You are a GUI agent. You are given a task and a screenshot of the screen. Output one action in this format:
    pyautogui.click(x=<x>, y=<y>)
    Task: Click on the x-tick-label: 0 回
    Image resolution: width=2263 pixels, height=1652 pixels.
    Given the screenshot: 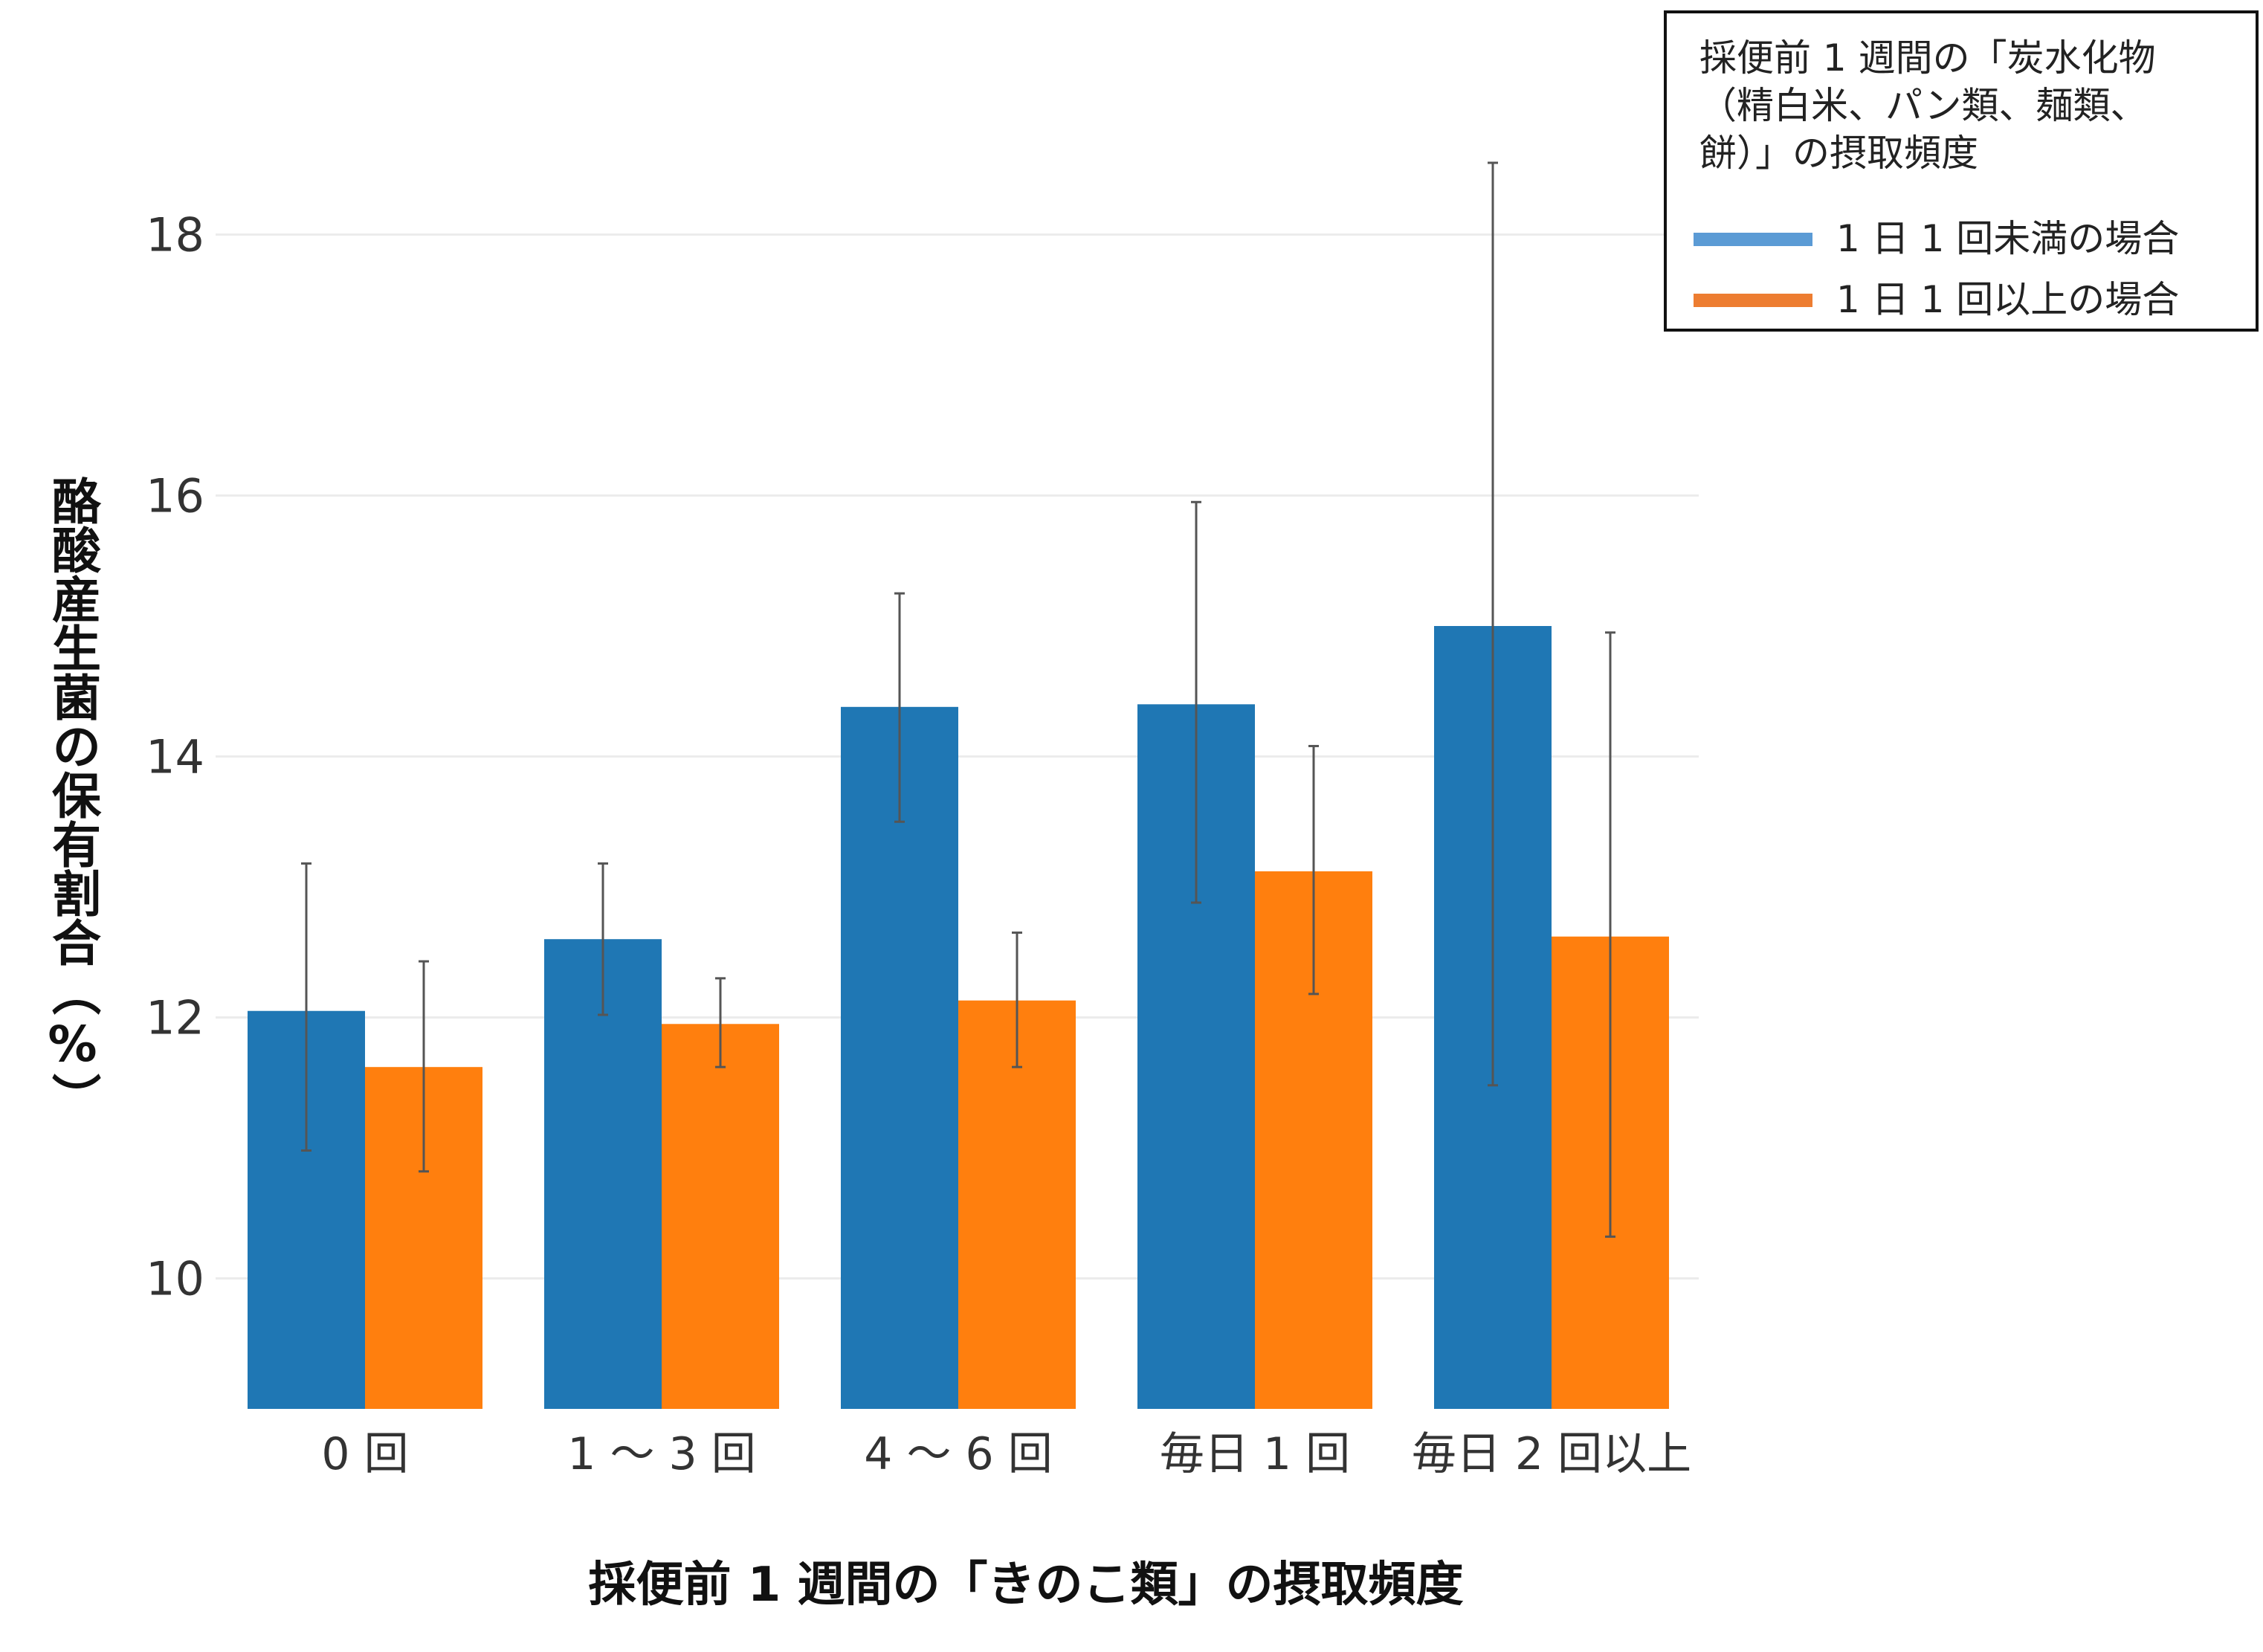 What is the action you would take?
    pyautogui.click(x=364, y=1454)
    